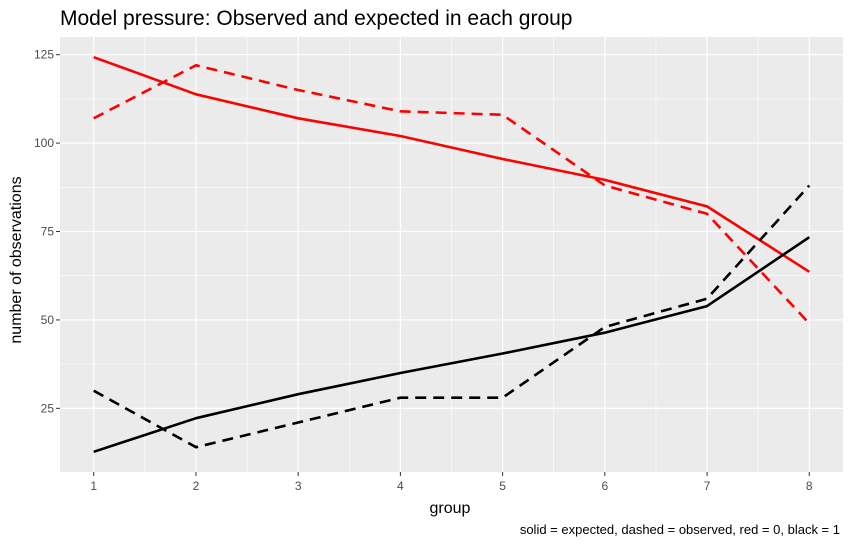 Image resolution: width=848 pixels, height=545 pixels. Describe the element at coordinates (298, 486) in the screenshot. I see `x-tick-label: 3` at that location.